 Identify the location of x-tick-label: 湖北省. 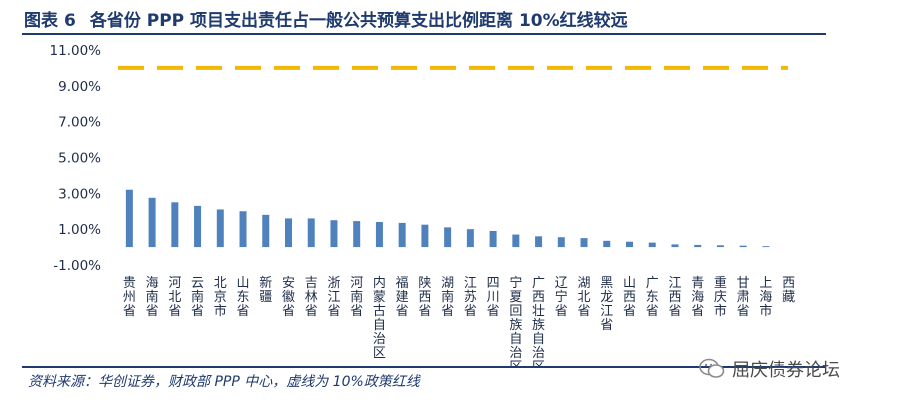
(584, 297).